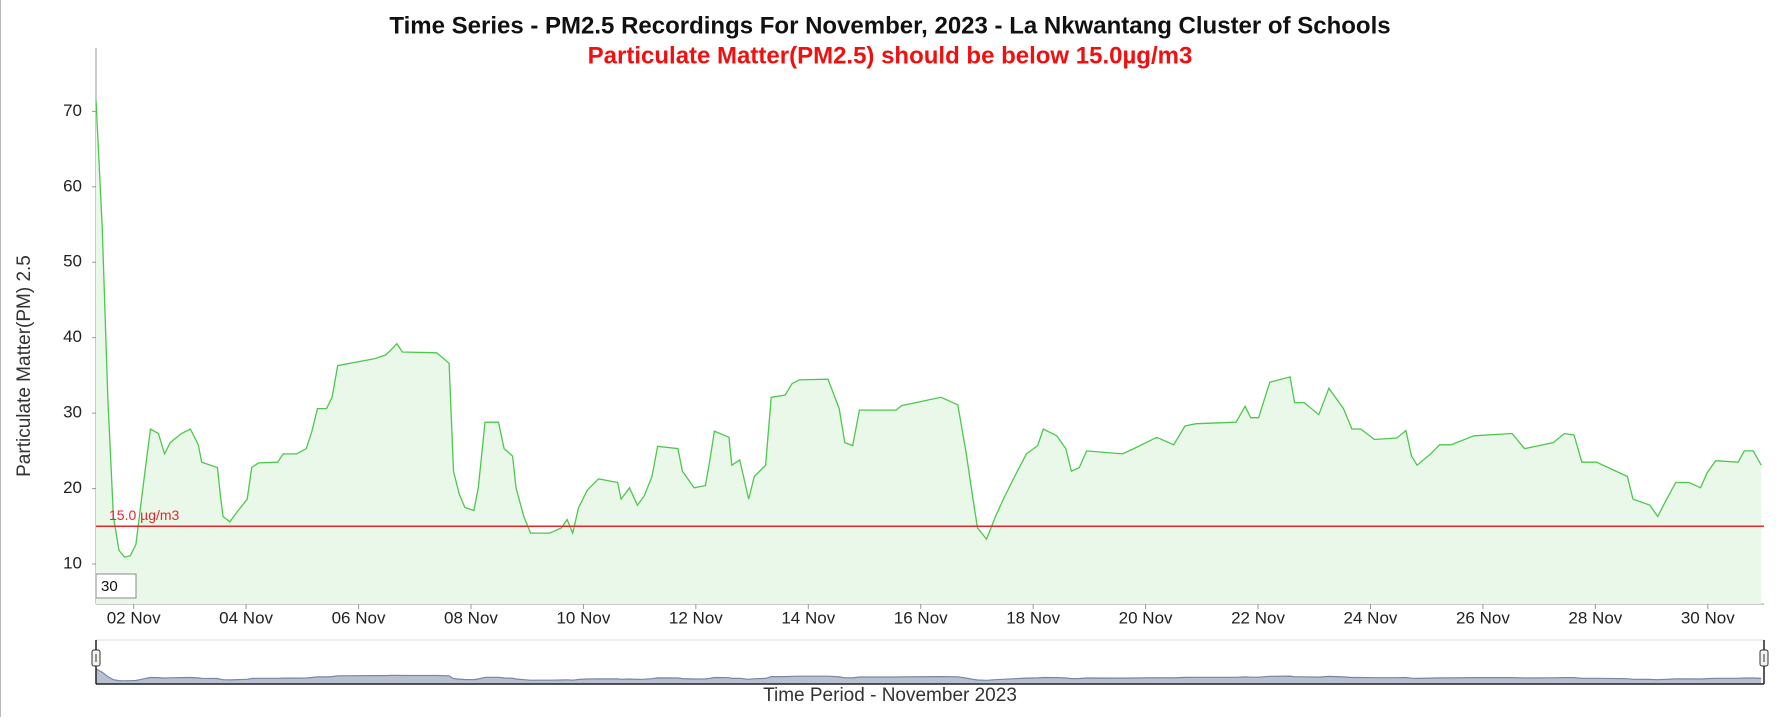  What do you see at coordinates (890, 695) in the screenshot?
I see `x-axis-title: Time Period - November 2023` at bounding box center [890, 695].